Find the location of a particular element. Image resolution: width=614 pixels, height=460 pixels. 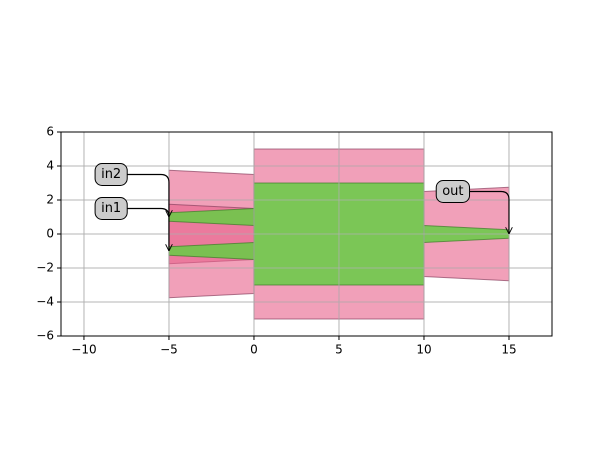

x-tick-label: 15 is located at coordinates (508, 350).